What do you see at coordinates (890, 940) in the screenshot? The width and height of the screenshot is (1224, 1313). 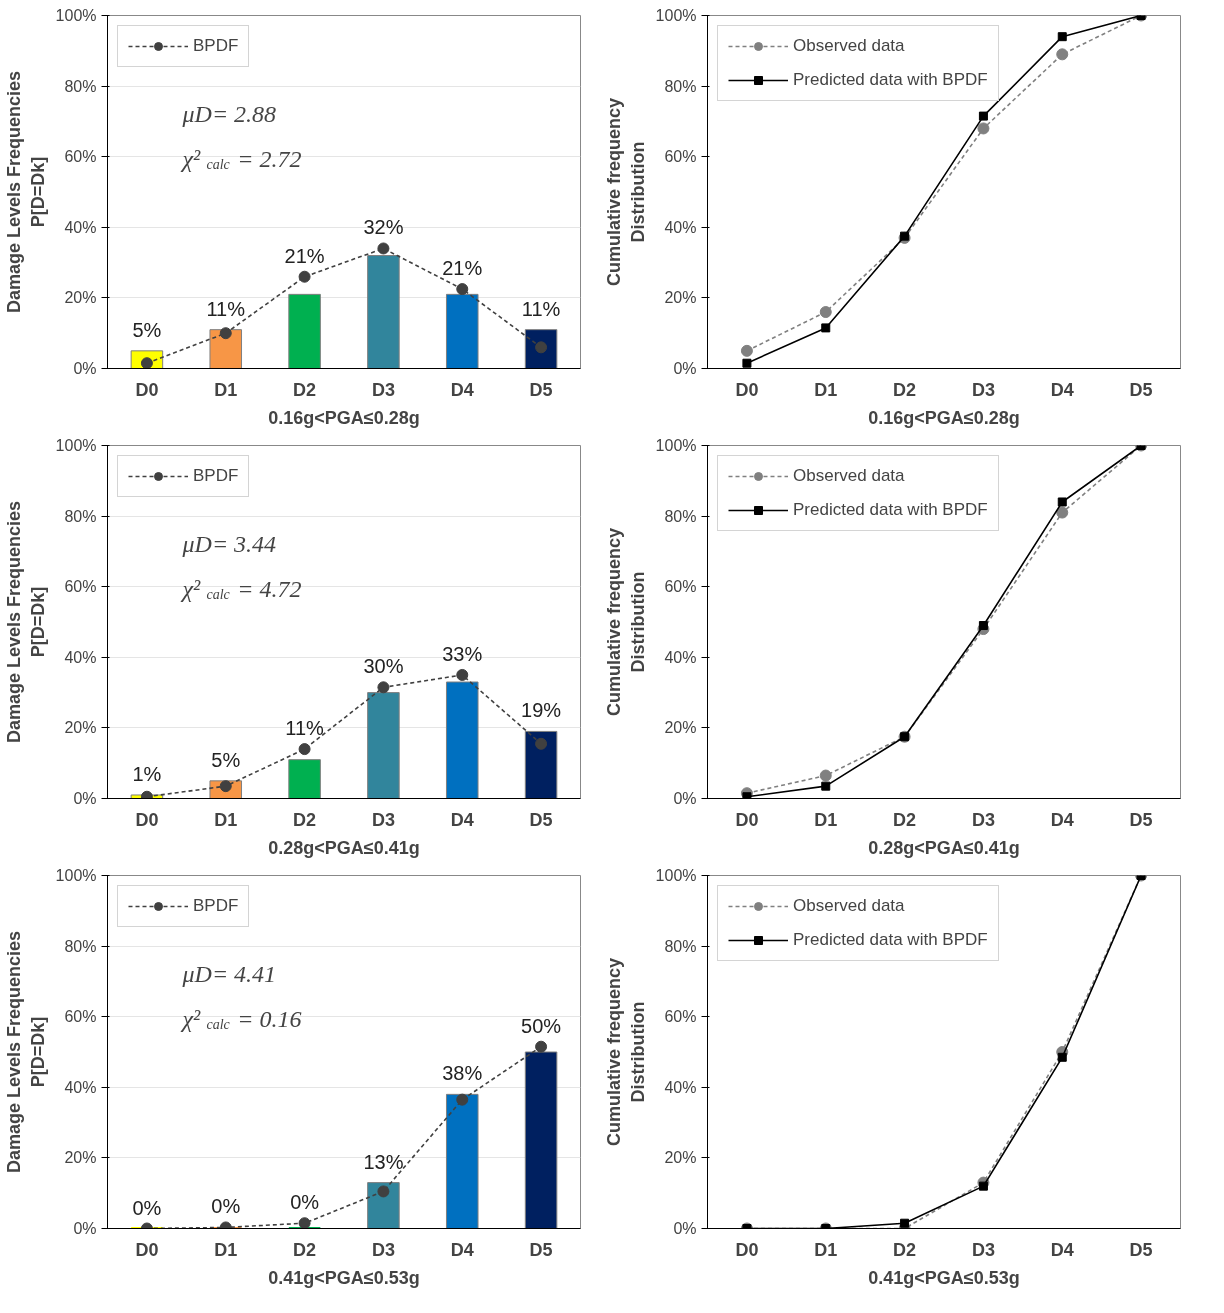 I see `legend-label: Predicted data with BPDF` at bounding box center [890, 940].